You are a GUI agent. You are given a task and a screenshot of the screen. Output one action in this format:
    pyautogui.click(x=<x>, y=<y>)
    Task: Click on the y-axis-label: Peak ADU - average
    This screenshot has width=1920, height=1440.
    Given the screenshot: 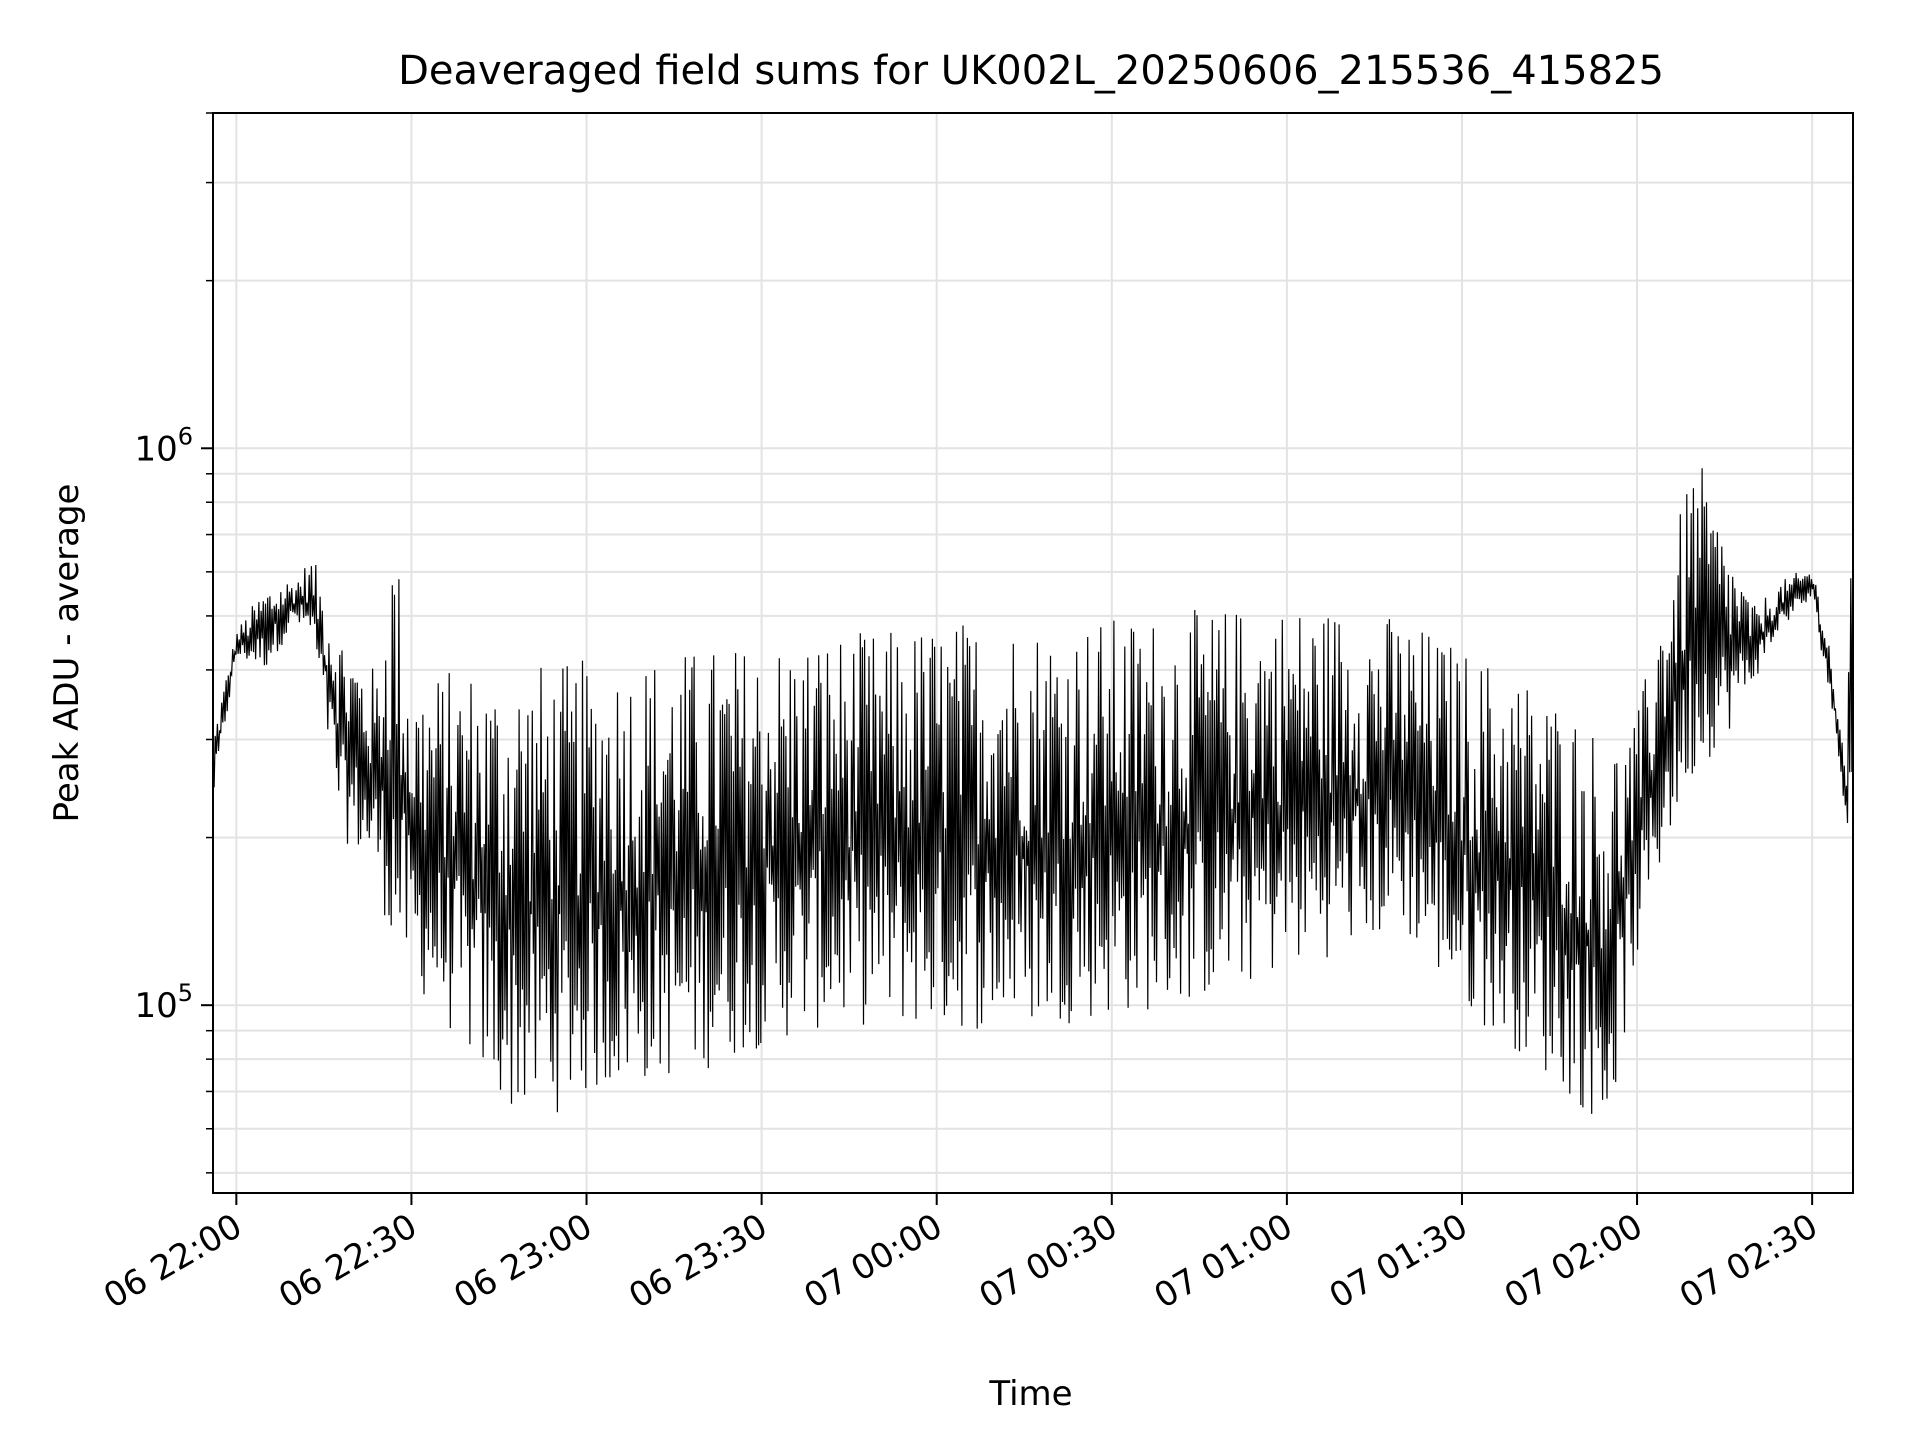 What is the action you would take?
    pyautogui.click(x=67, y=653)
    